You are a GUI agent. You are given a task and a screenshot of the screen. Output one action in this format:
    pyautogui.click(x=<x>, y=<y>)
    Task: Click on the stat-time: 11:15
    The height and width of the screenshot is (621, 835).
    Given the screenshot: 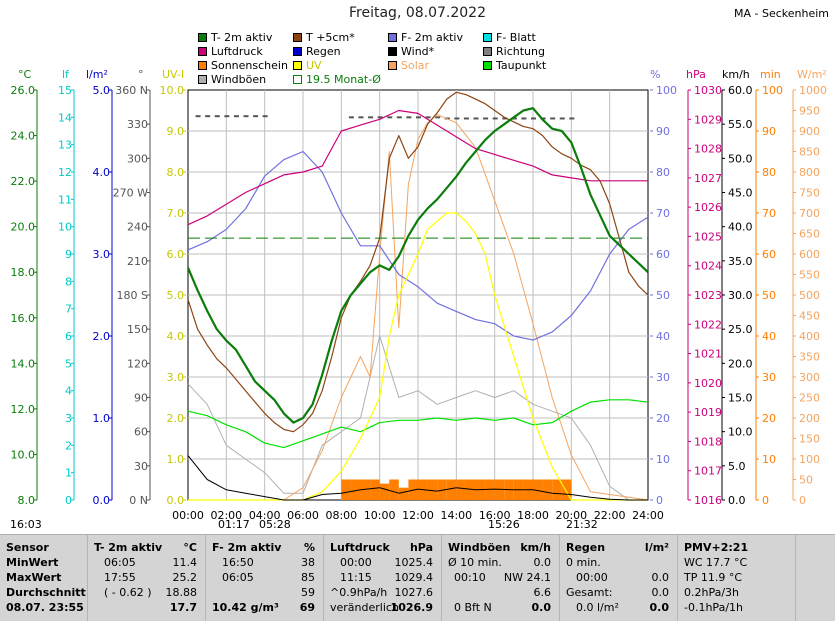 What is the action you would take?
    pyautogui.click(x=356, y=577)
    